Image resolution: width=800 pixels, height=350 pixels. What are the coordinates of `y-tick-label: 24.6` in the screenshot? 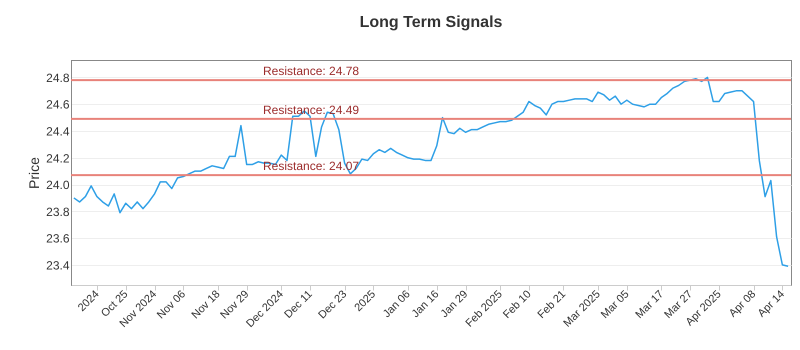 It's located at (58, 105).